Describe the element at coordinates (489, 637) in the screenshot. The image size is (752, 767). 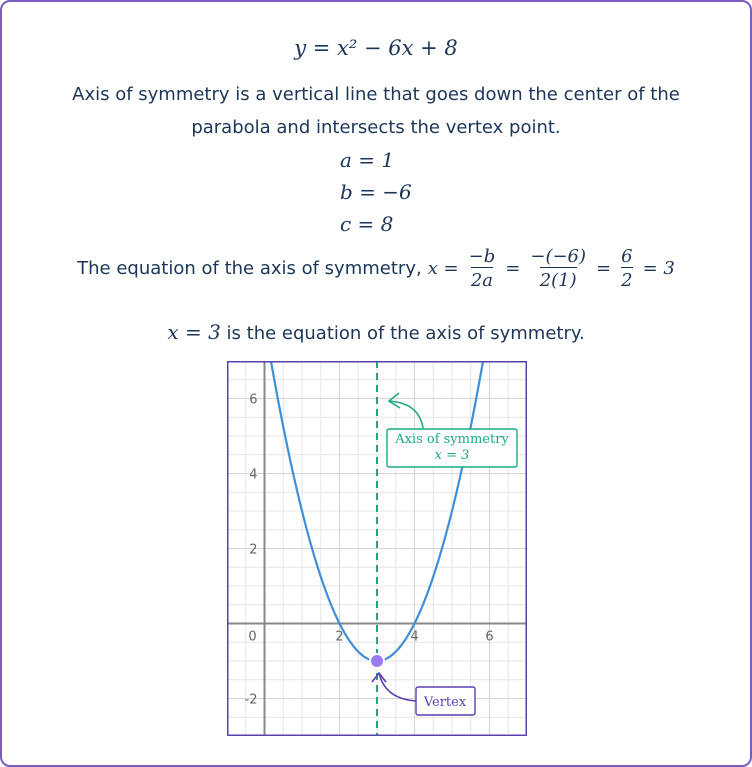
I see `x-tick-label: 6` at that location.